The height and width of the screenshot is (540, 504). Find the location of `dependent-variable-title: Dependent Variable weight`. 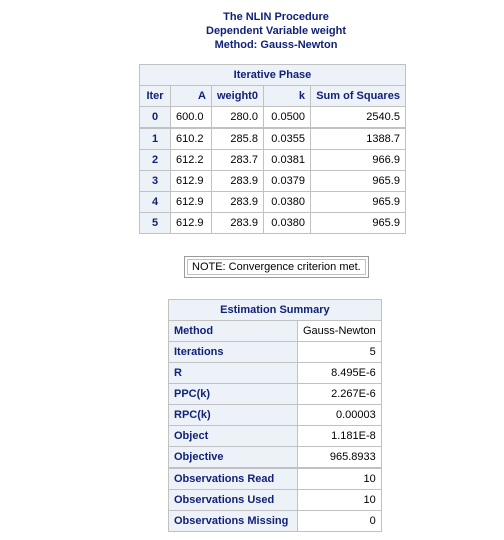

dependent-variable-title: Dependent Variable weight is located at coordinates (276, 31).